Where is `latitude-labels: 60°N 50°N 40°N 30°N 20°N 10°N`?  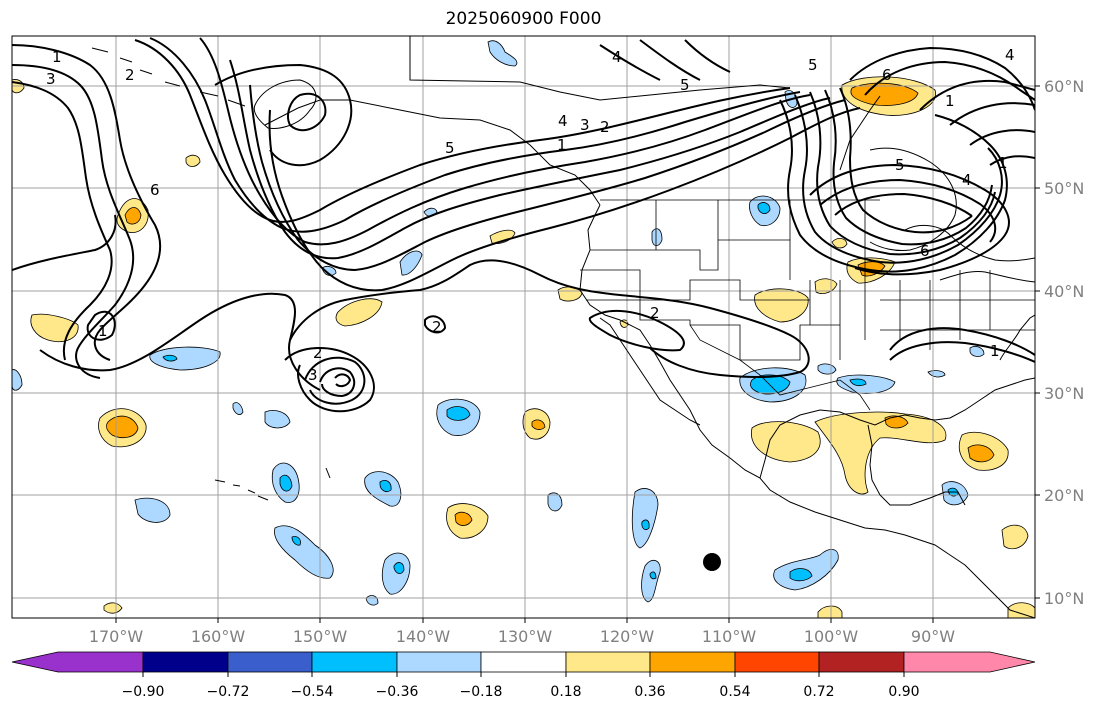
latitude-labels: 60°N 50°N 40°N 30°N 20°N 10°N is located at coordinates (1064, 342).